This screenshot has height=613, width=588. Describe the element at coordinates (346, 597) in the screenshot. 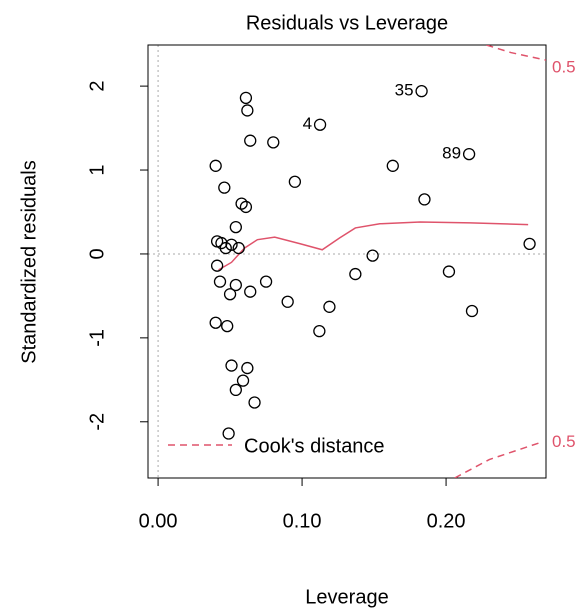

I see `x-axis-label: Leverage` at that location.